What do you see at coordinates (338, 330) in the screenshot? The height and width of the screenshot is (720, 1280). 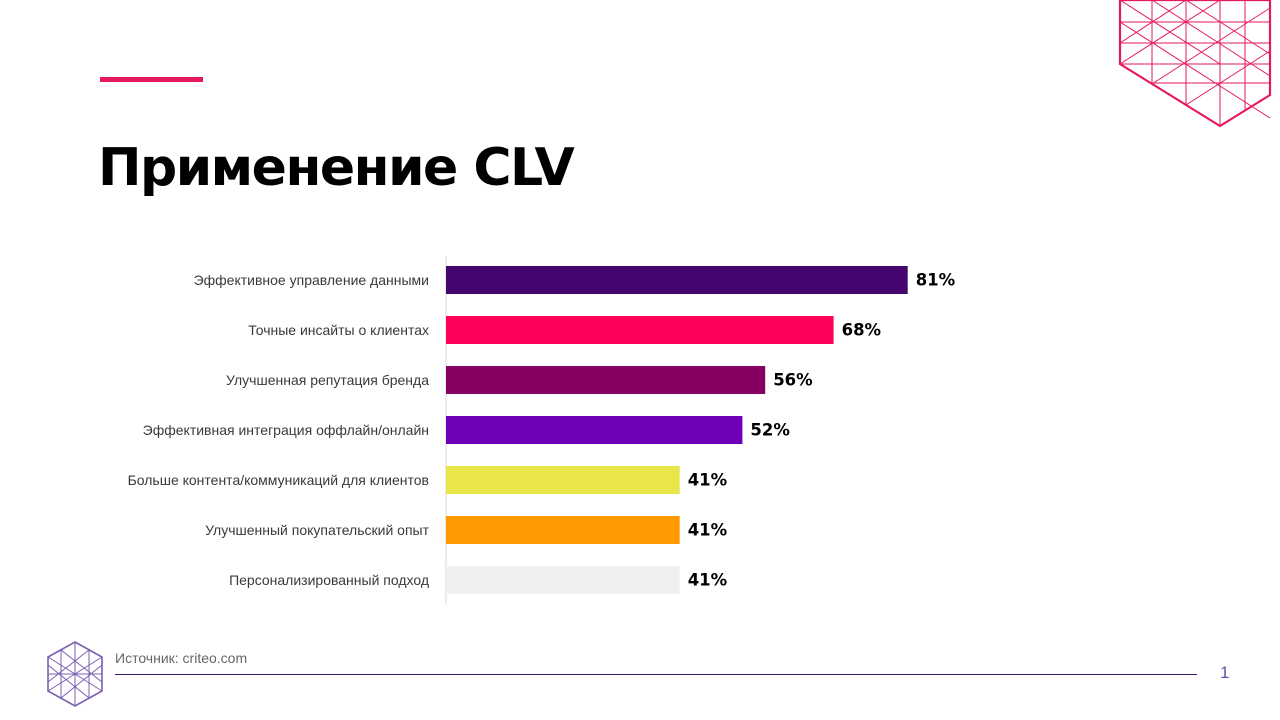 I see `category-label: Точные инсайты о клиентах` at bounding box center [338, 330].